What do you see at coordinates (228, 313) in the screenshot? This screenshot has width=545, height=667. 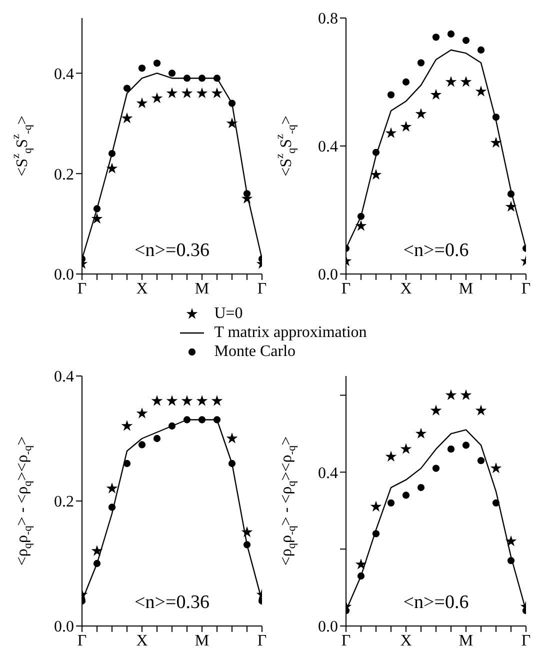 I see `legend-label: U=0` at bounding box center [228, 313].